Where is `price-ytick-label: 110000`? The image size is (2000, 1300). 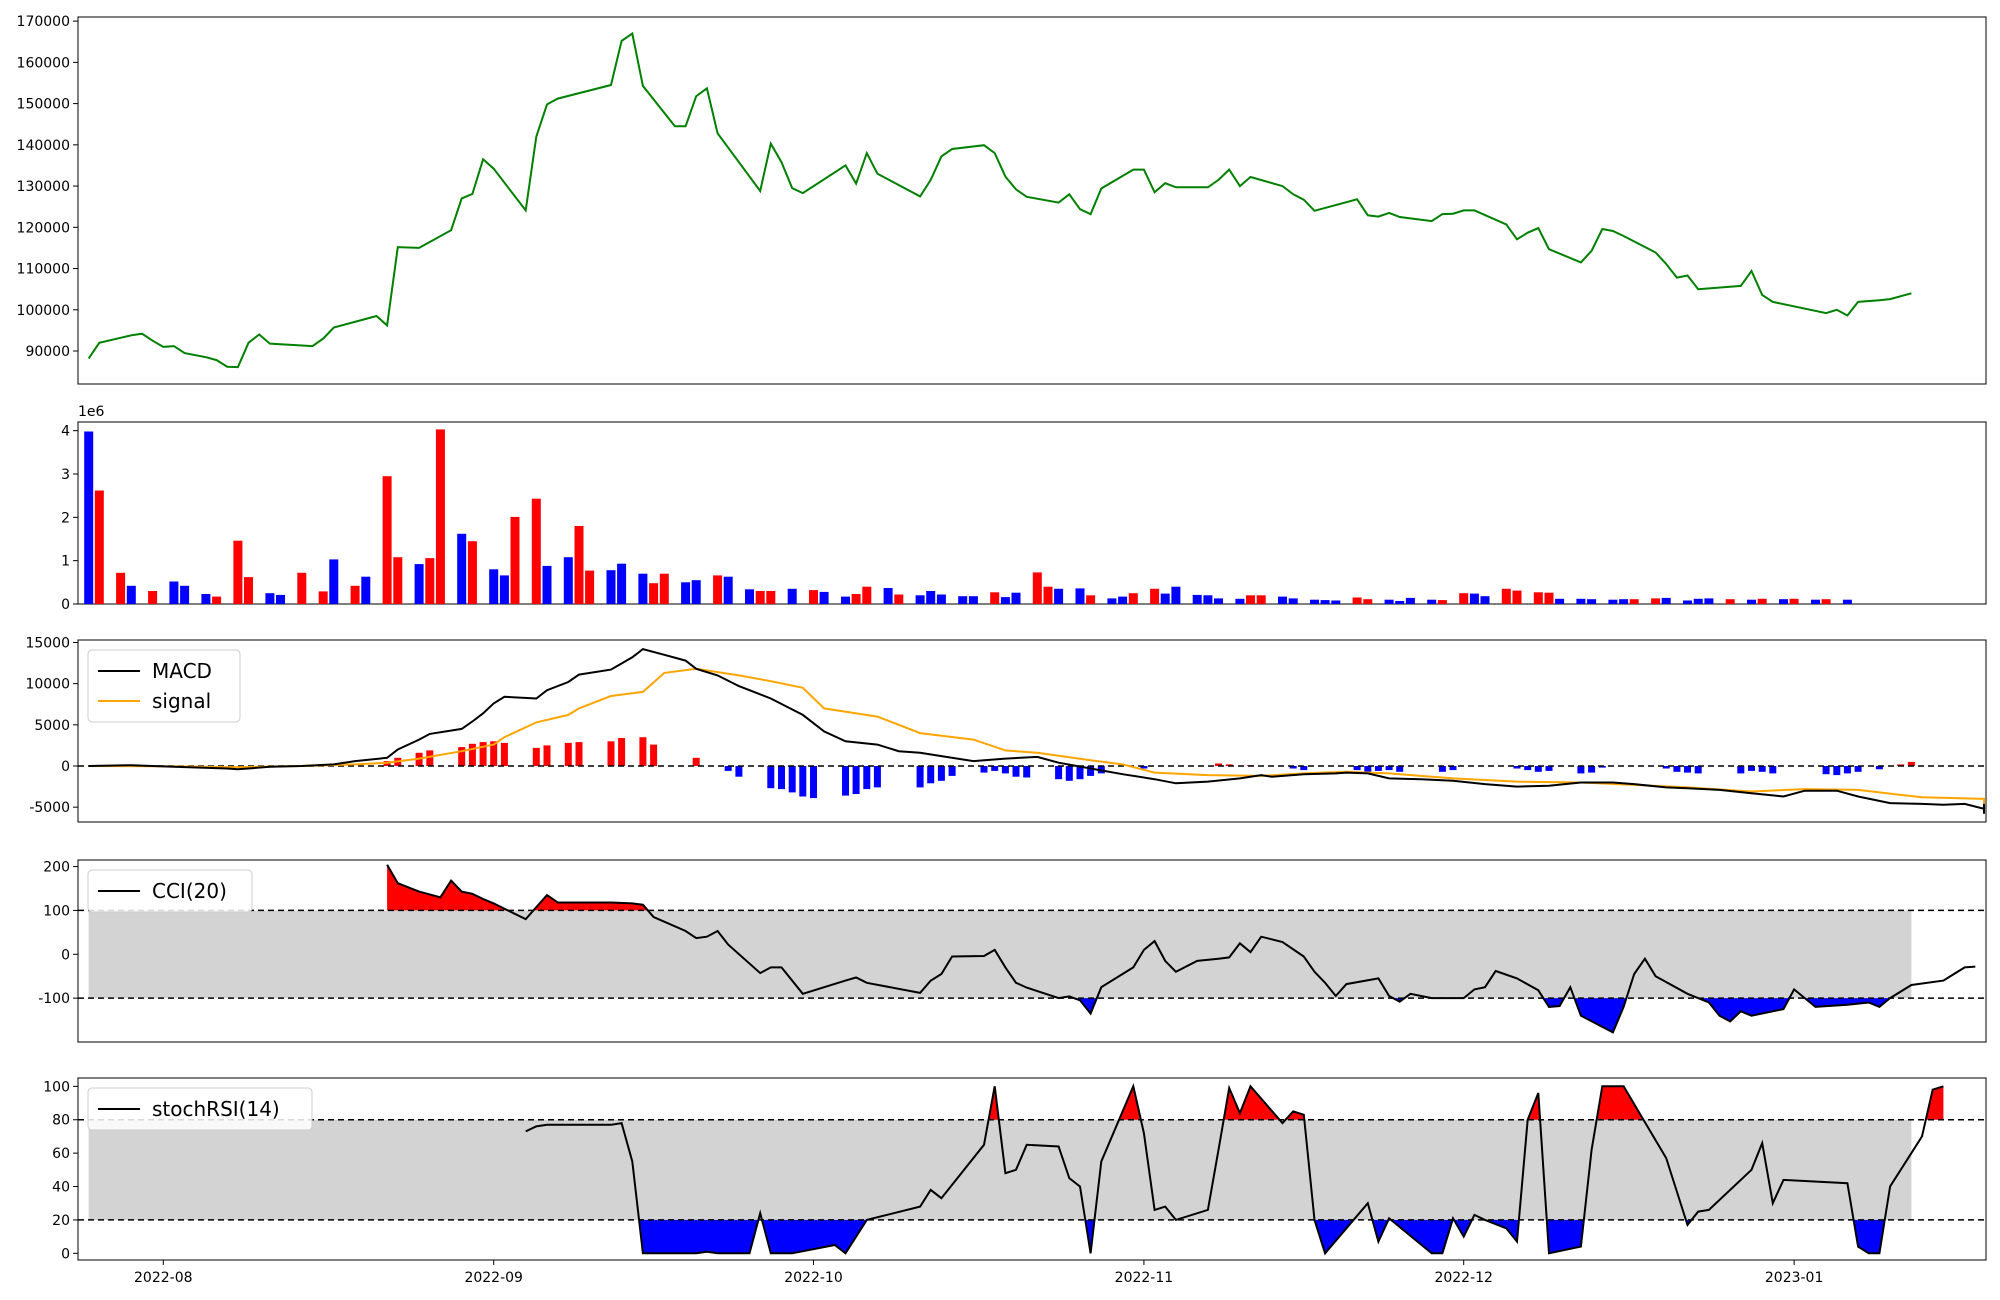
price-ytick-label: 110000 is located at coordinates (43, 270).